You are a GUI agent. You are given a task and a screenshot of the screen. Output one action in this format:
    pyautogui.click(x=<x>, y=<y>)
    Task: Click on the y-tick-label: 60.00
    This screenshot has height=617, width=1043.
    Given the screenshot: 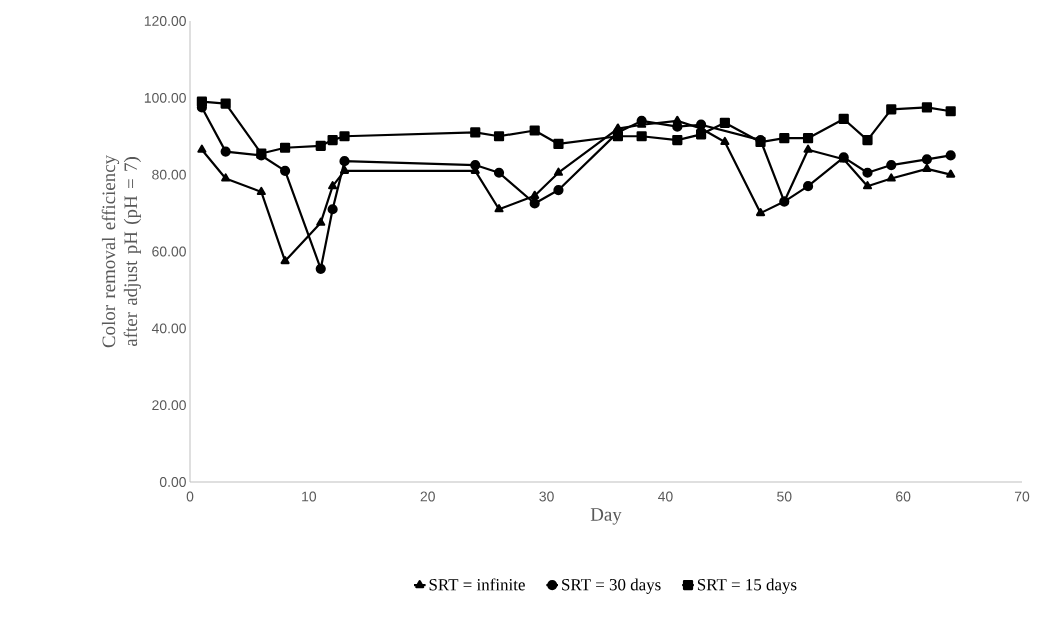 What is the action you would take?
    pyautogui.click(x=169, y=251)
    